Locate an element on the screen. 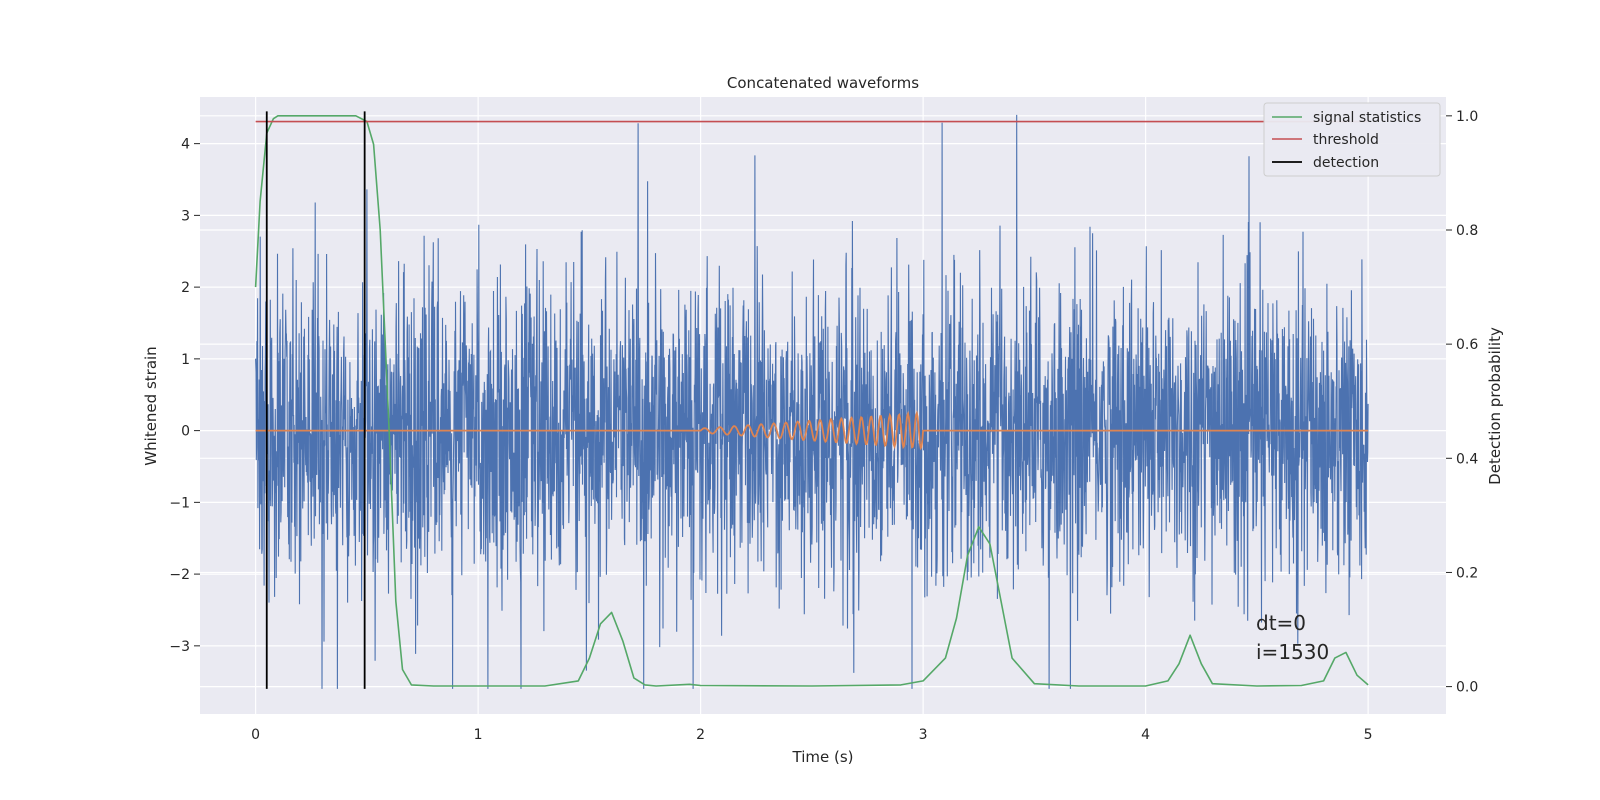 The image size is (1600, 800). y-tick-label: 0 is located at coordinates (185, 432).